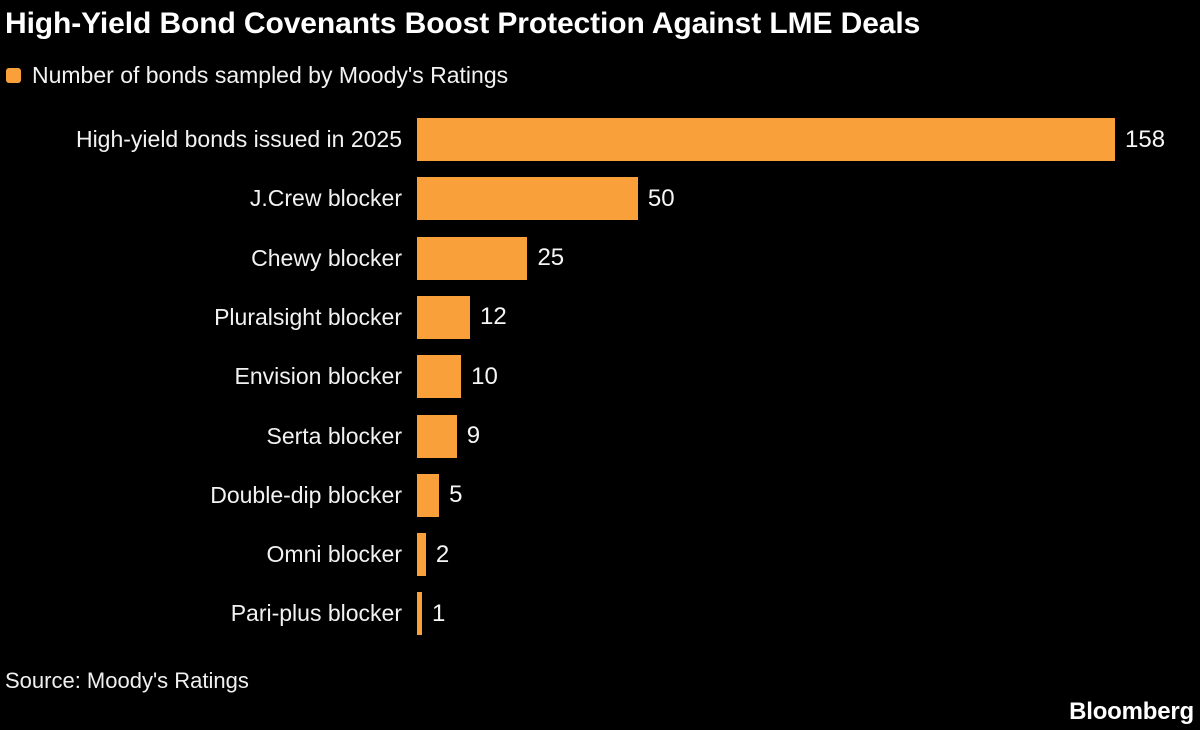  I want to click on bar-row: High-yield bonds issued in 2025 158, so click(600, 139).